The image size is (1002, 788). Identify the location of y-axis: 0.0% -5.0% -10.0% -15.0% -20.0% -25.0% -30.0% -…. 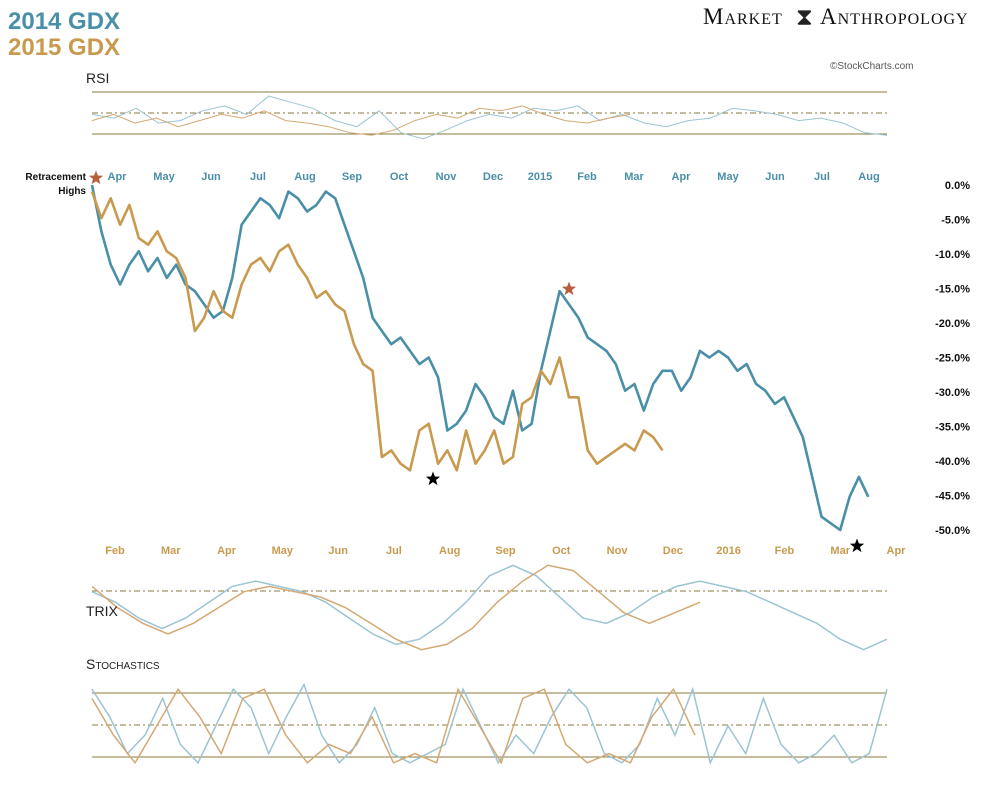
(952, 358).